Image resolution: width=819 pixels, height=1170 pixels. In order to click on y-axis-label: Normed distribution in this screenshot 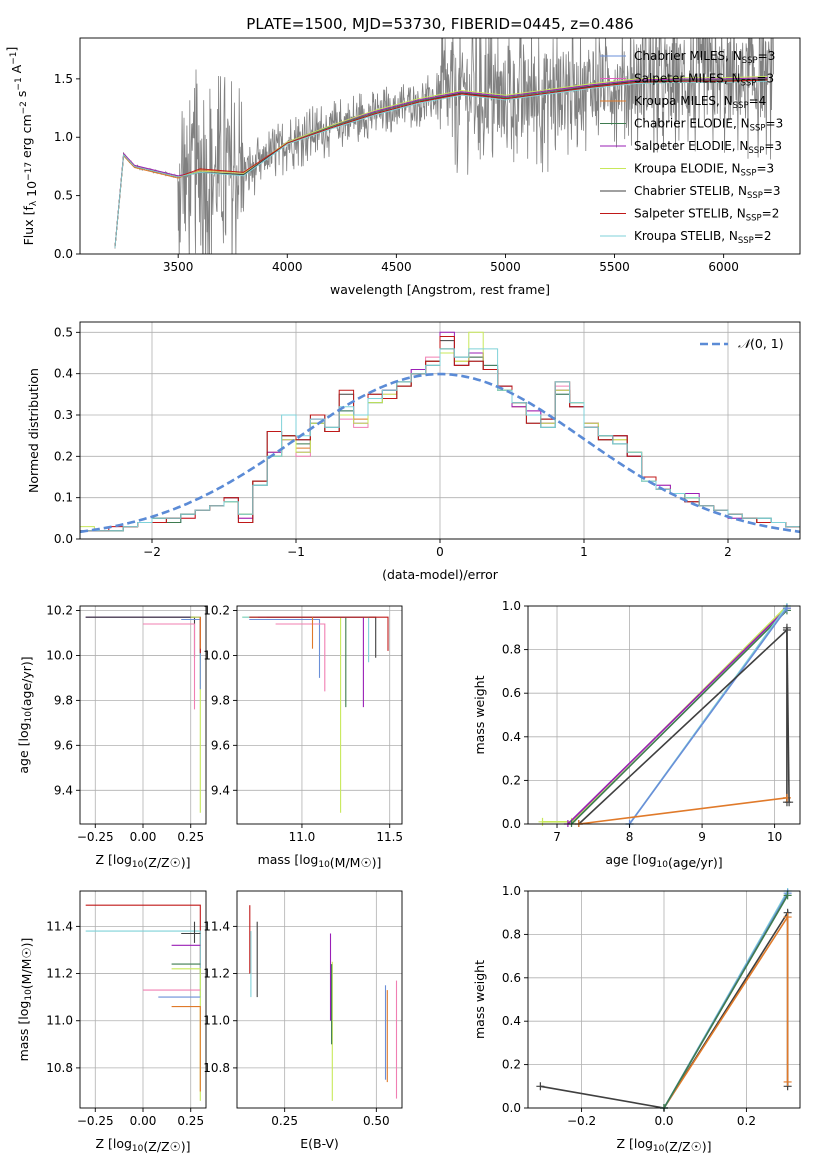, I will do `click(33, 430)`.